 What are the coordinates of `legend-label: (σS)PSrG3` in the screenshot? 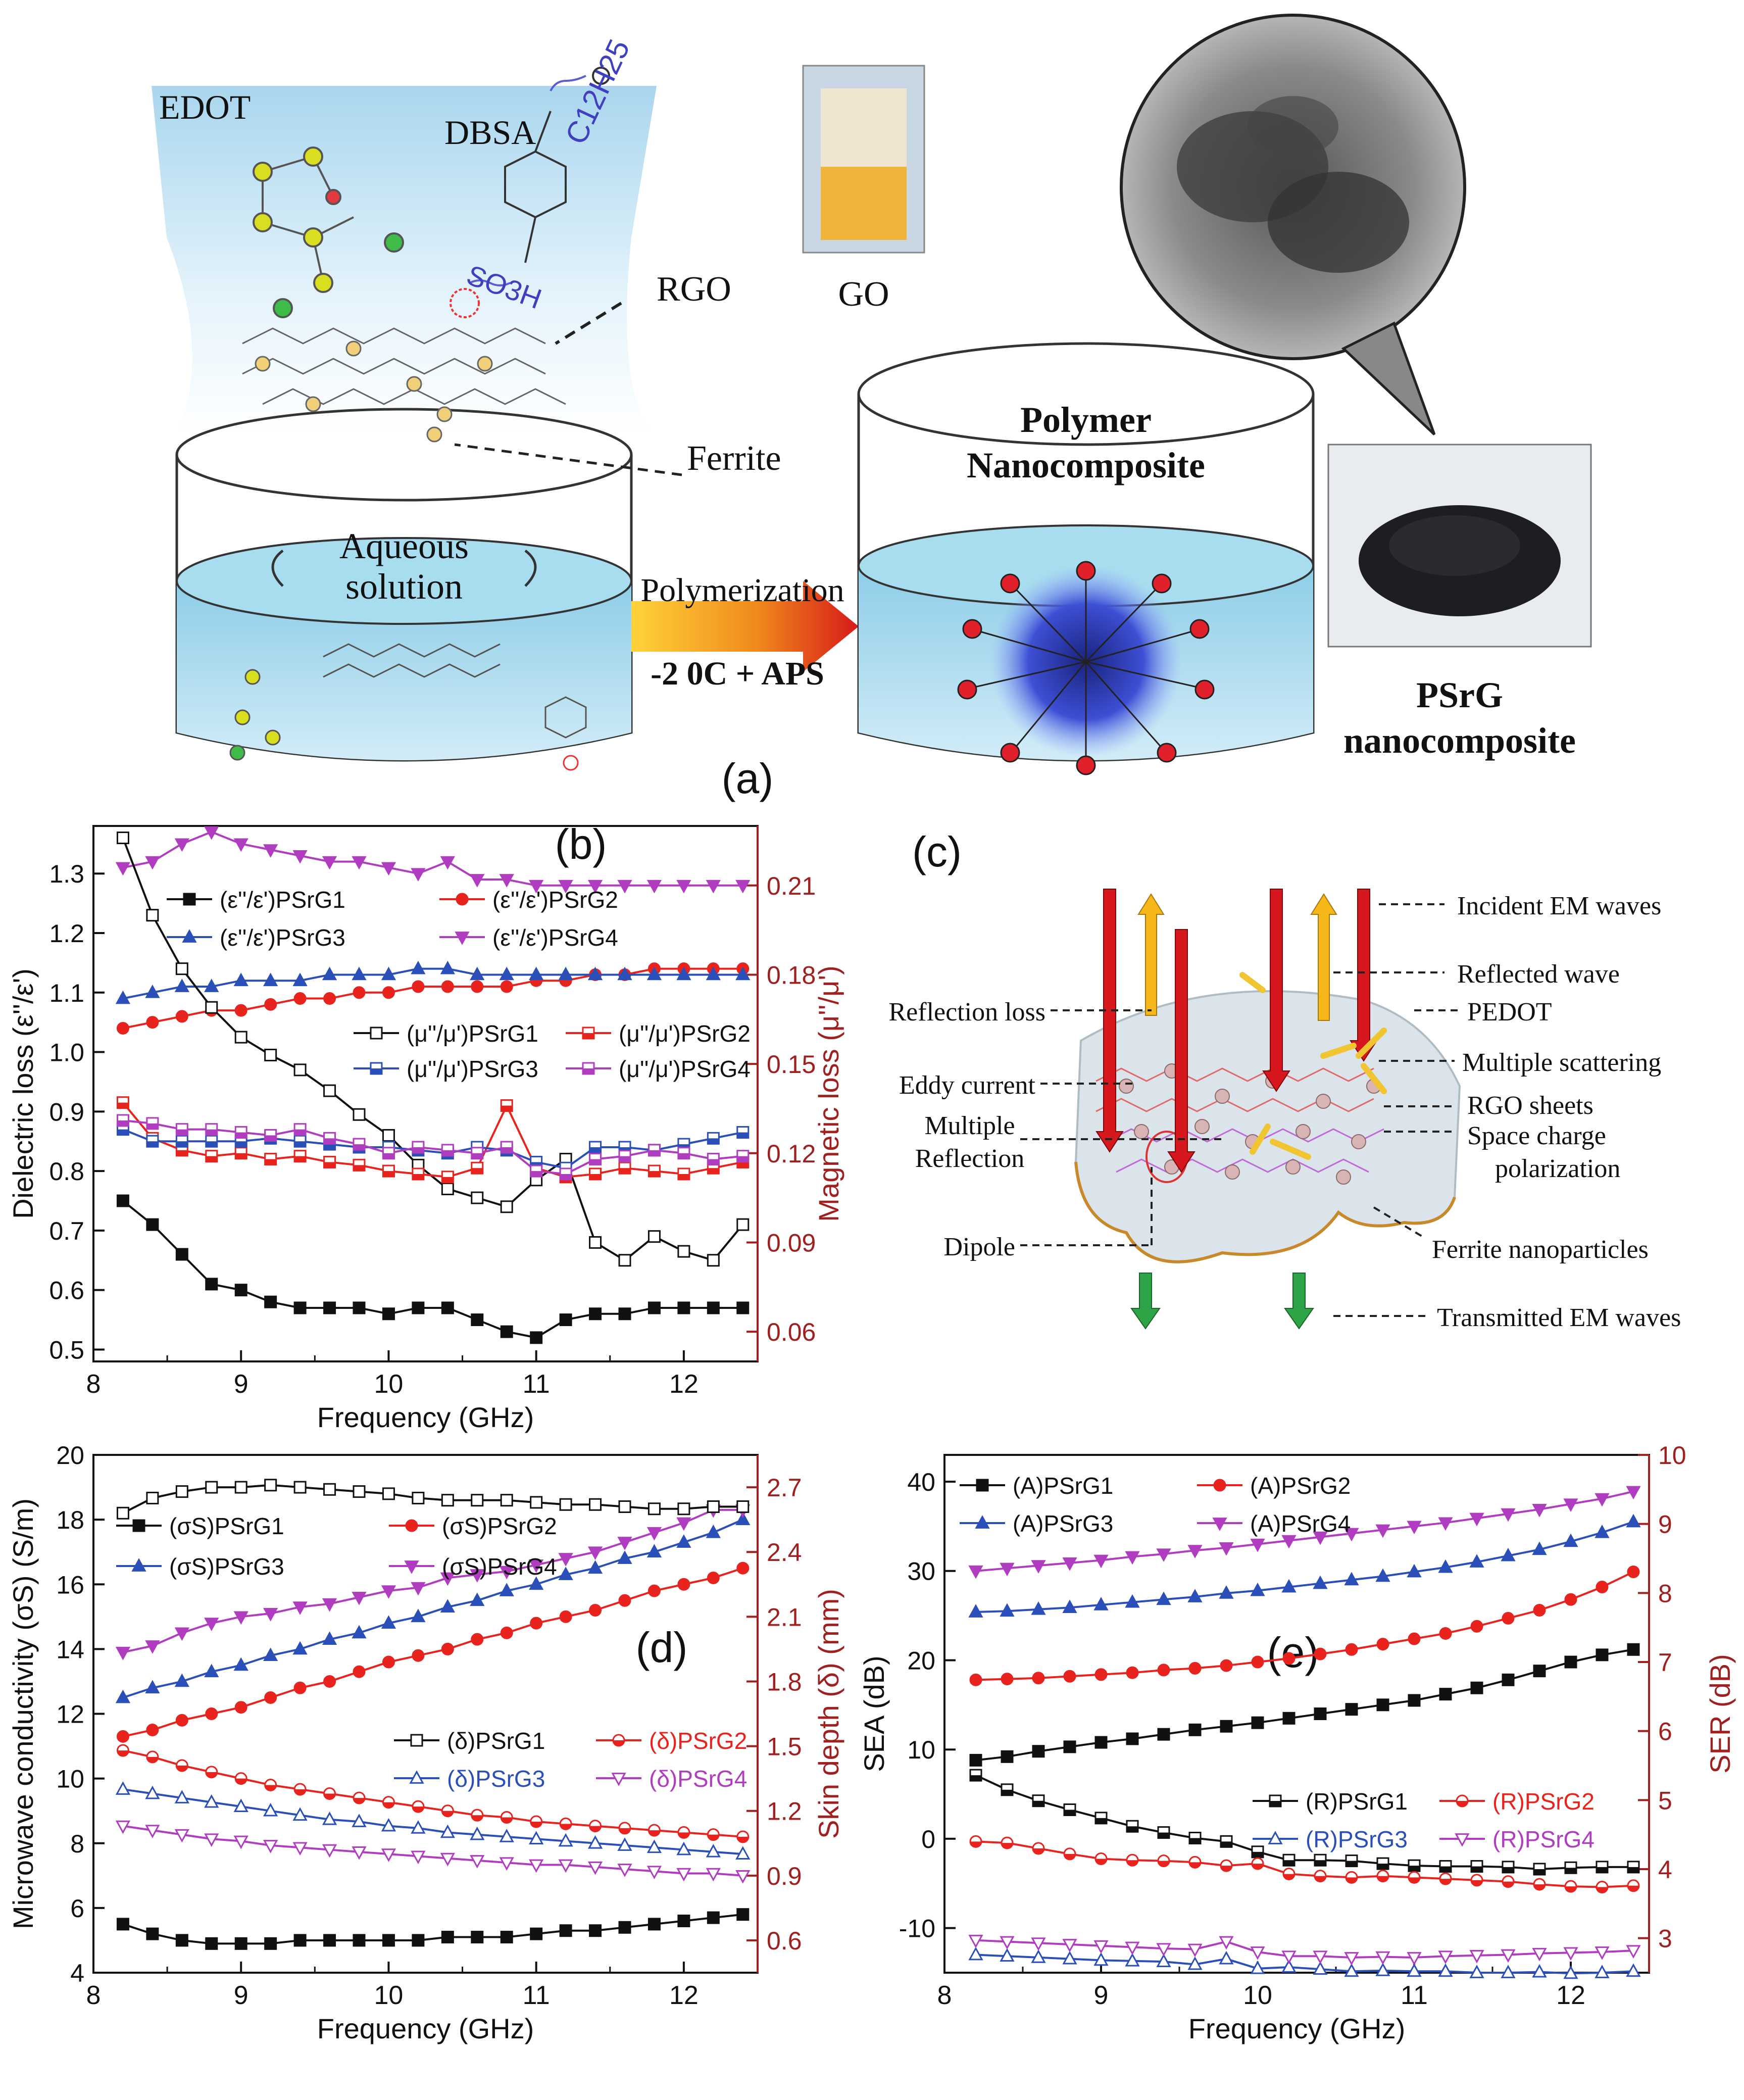 It's located at (227, 1566).